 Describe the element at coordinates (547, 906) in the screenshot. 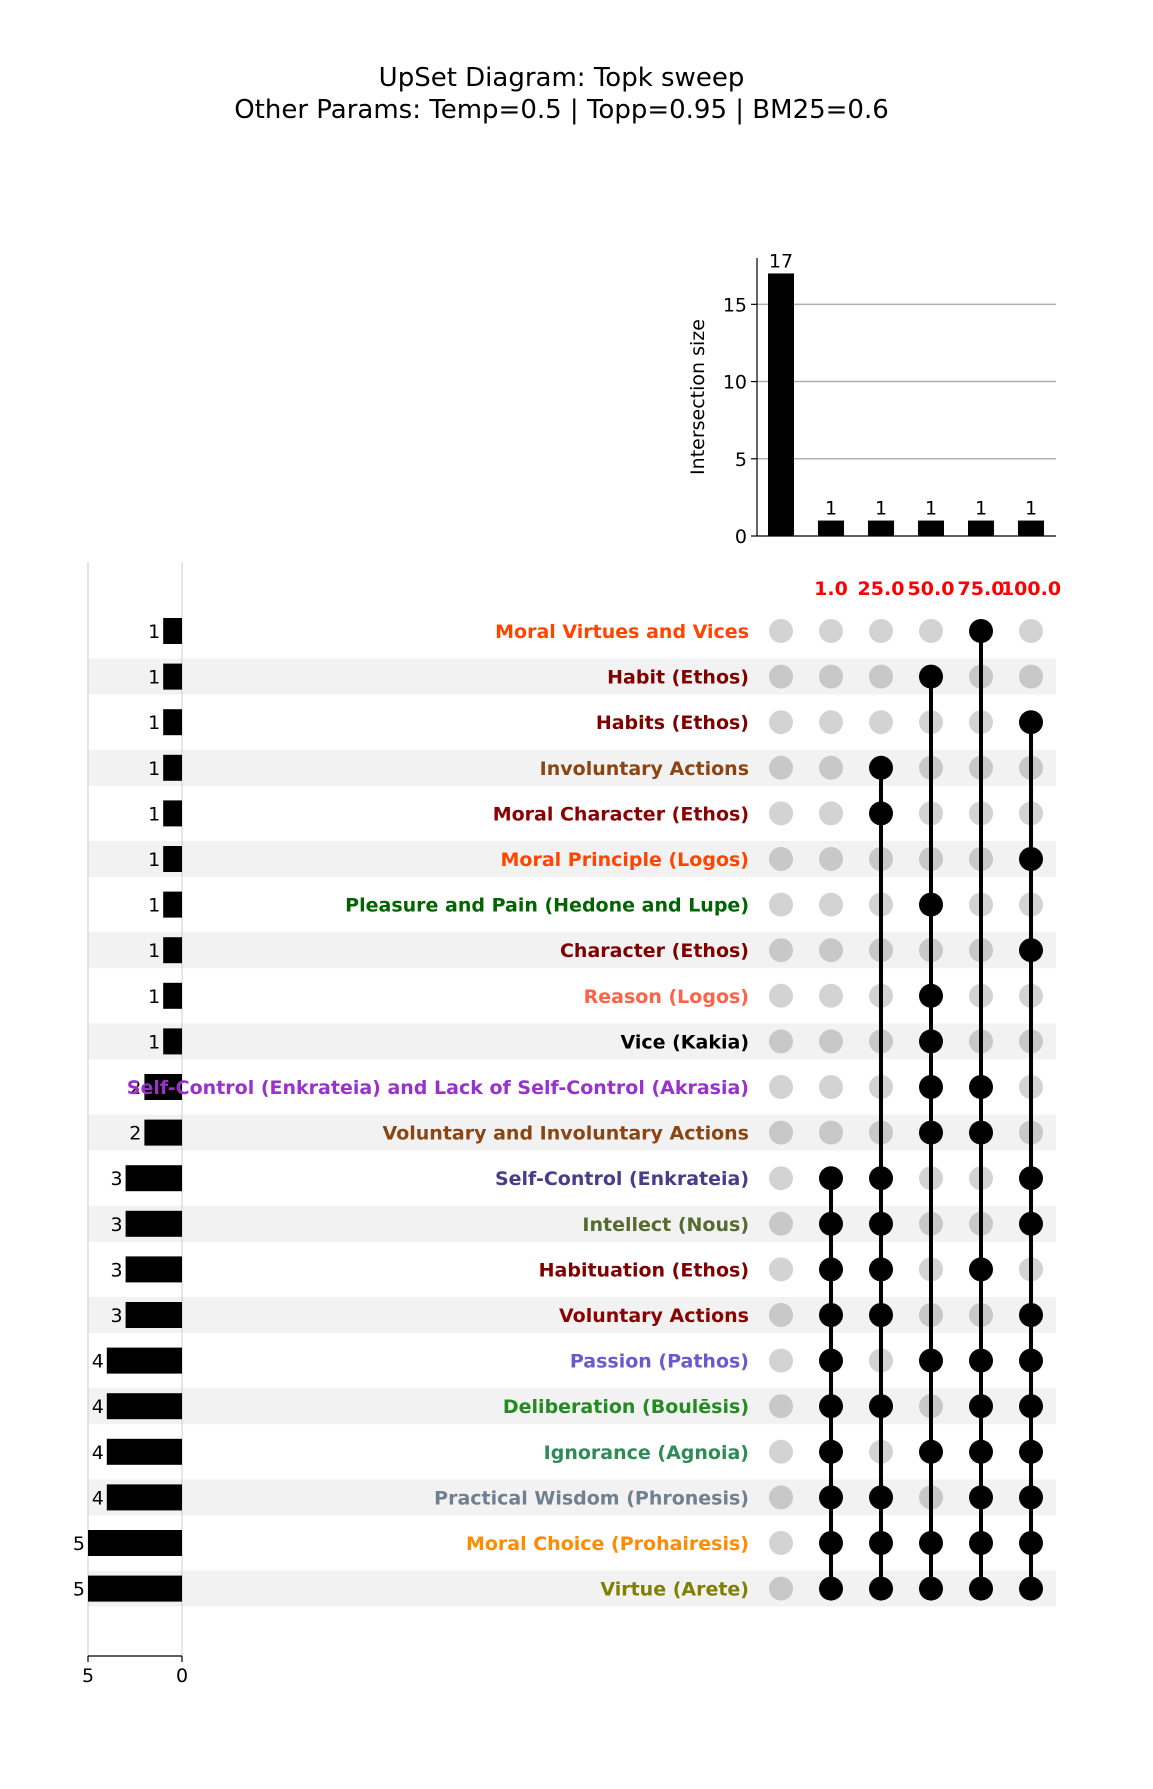

I see `set-label: Pleasure and Pain (Hedone and Lupe)` at that location.